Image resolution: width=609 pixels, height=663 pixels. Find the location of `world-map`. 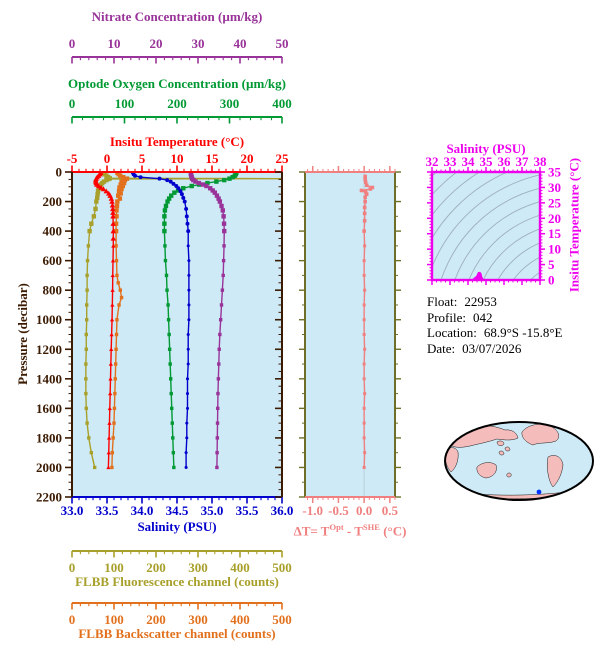

world-map is located at coordinates (519, 461).